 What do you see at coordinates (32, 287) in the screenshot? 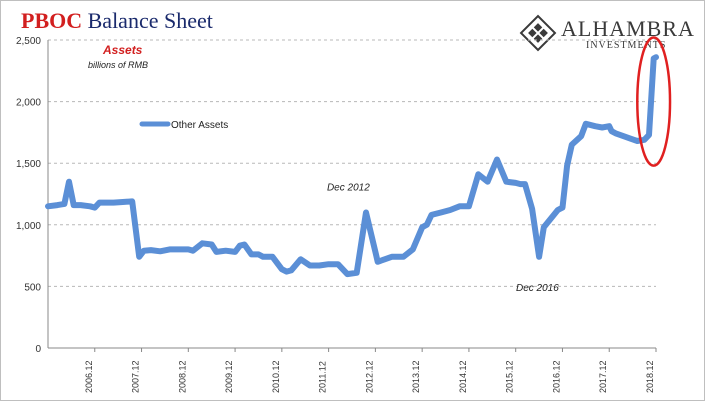
I see `y-tick-label: 500` at bounding box center [32, 287].